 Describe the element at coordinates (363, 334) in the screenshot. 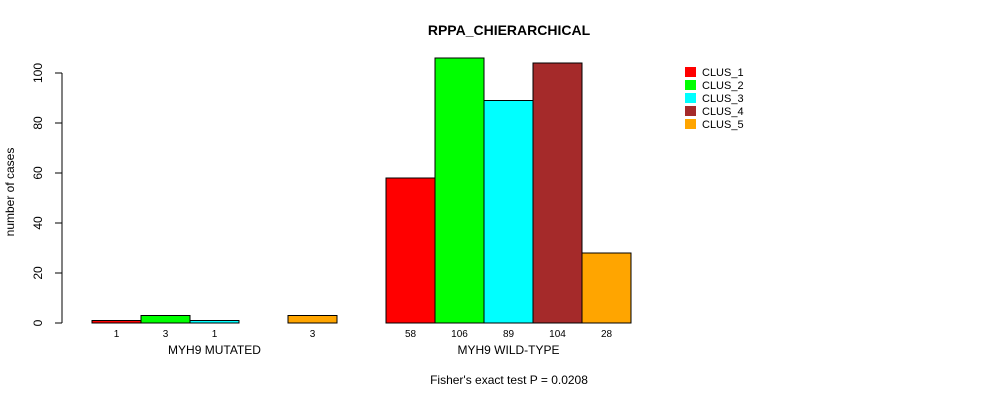

I see `count-labels-layer: 1 3 1 3 58 106 89 104 28` at that location.